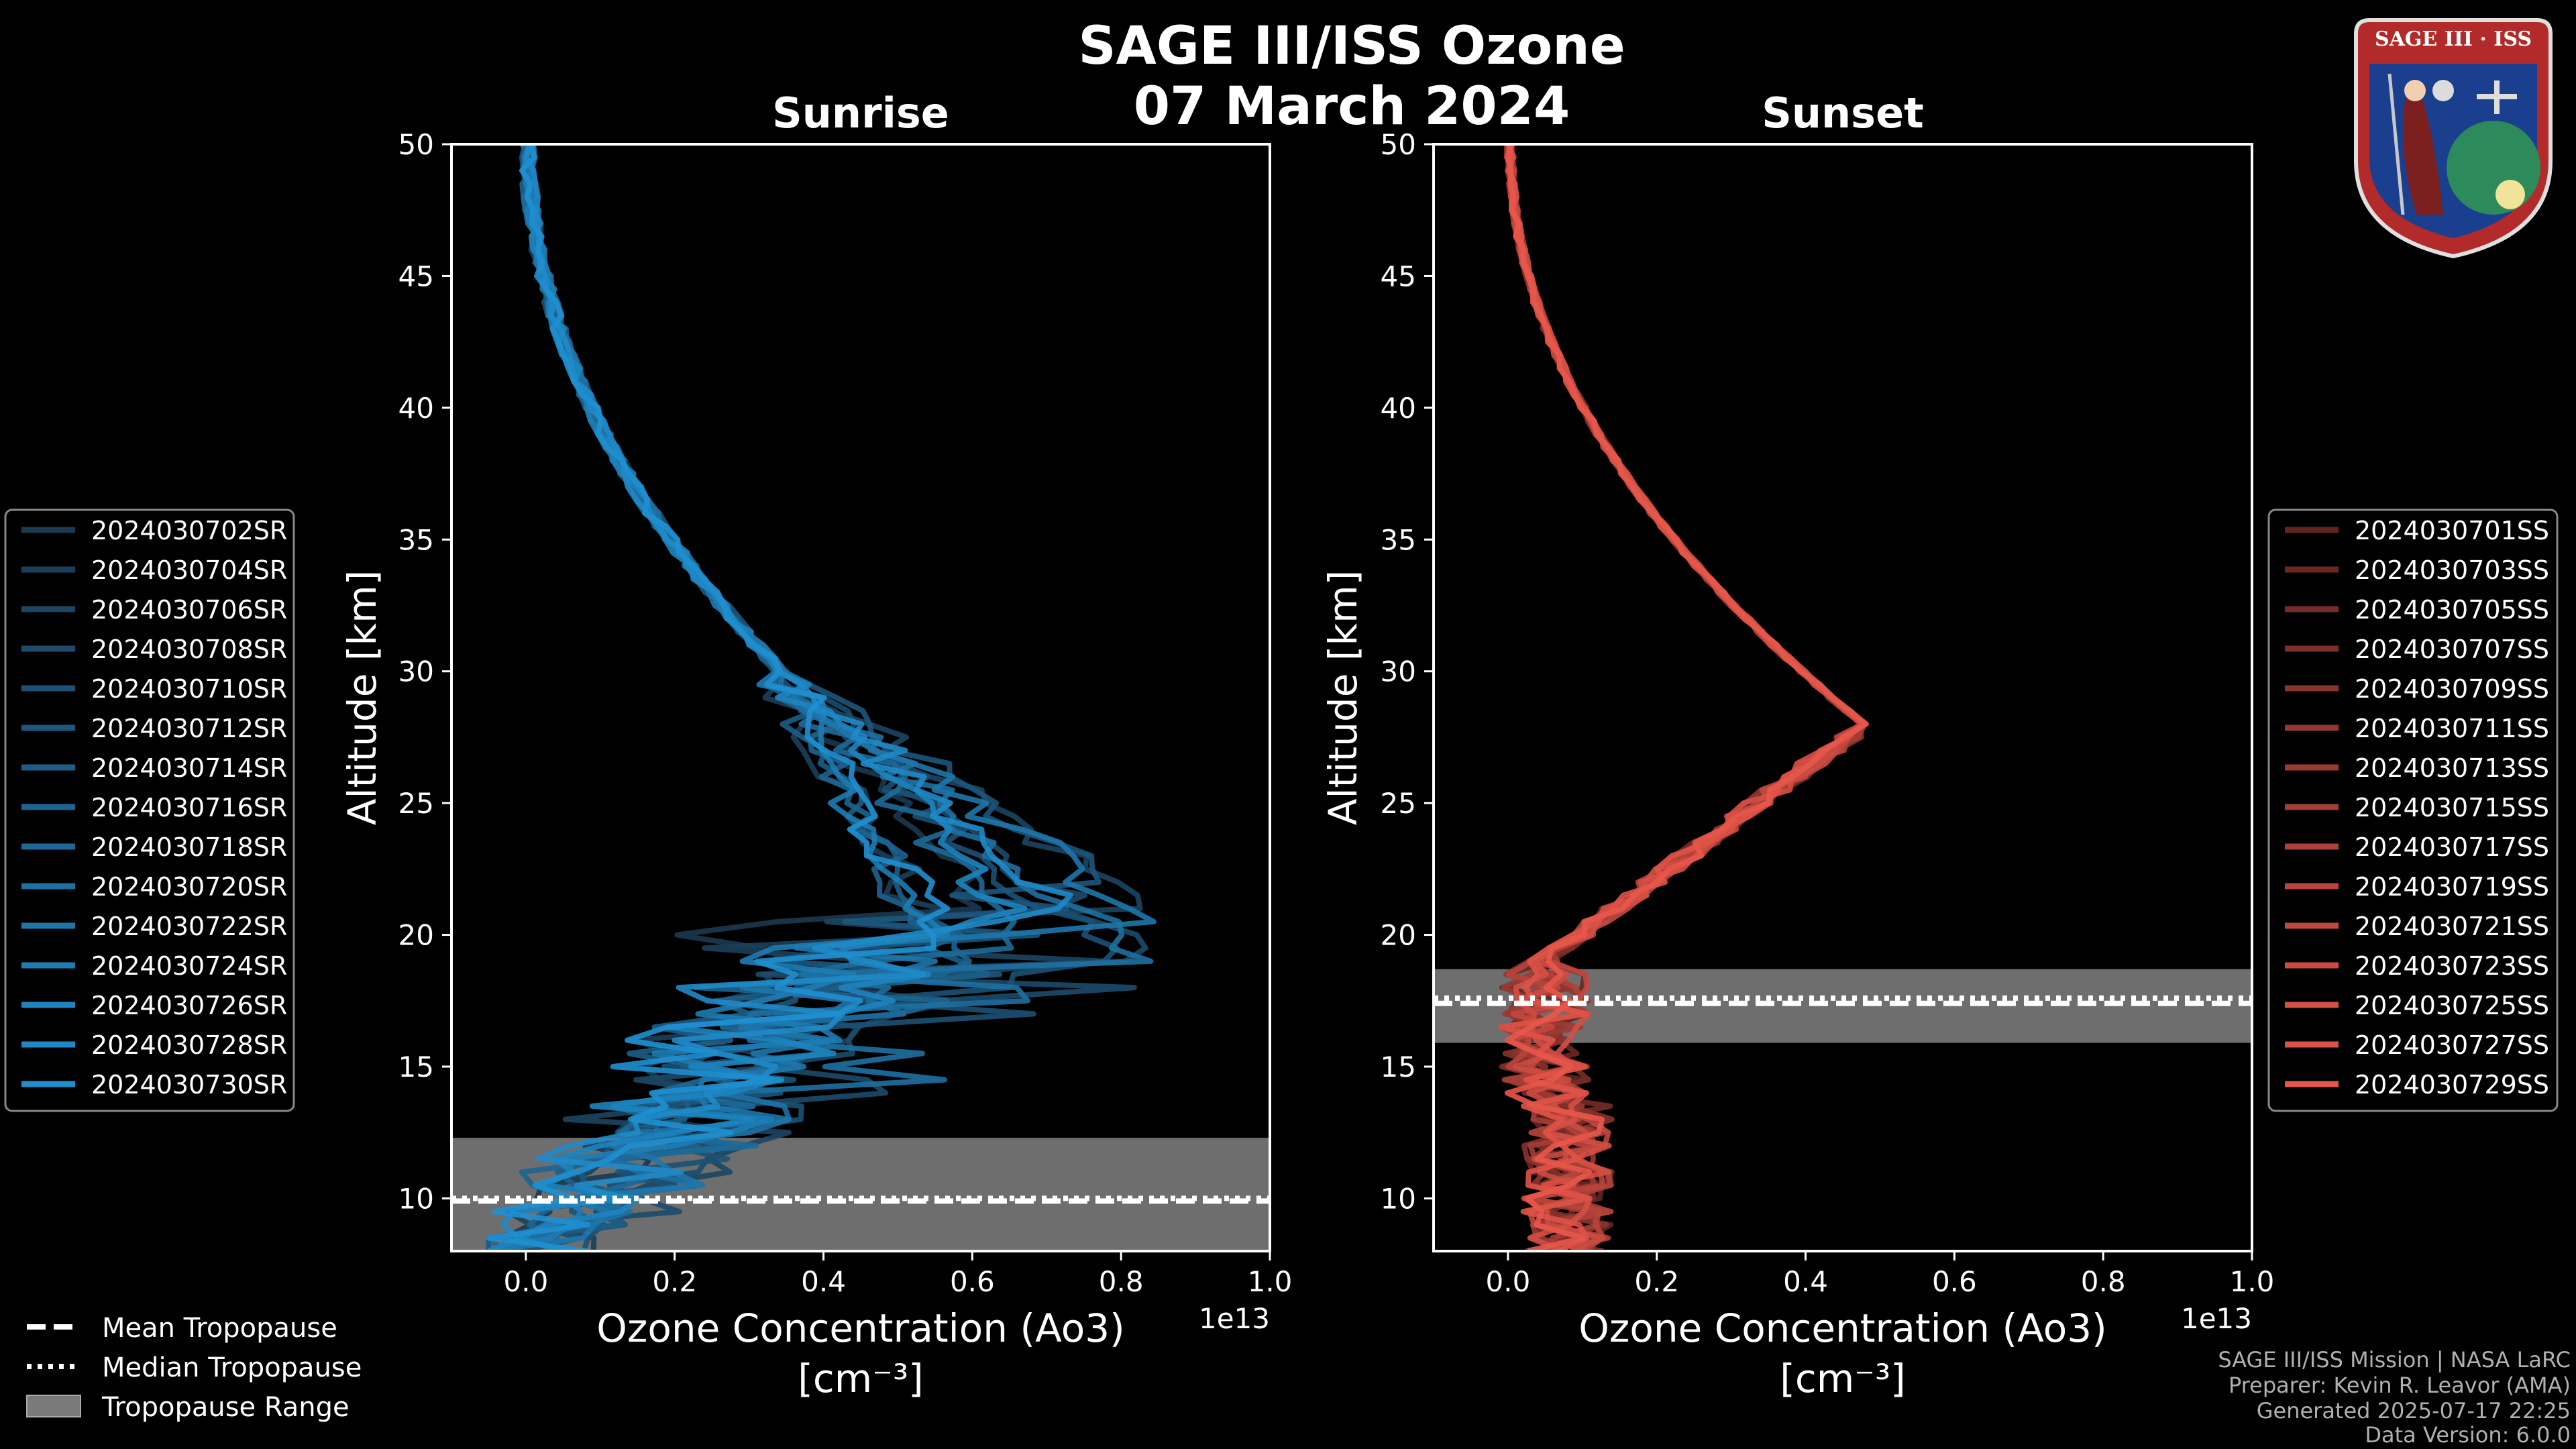  I want to click on legend-label: 2024030725SS, so click(2452, 1005).